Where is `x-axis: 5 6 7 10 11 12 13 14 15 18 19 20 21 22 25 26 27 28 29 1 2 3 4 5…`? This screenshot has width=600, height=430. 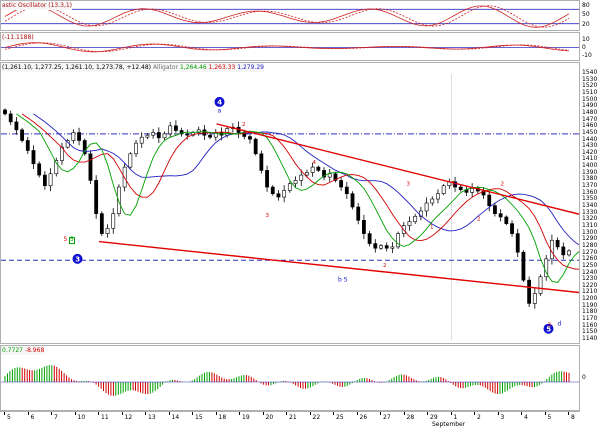 x-axis: 5 6 7 10 11 12 13 14 15 18 19 20 21 22 25 26 27 28 29 1 2 3 4 5… is located at coordinates (290, 420).